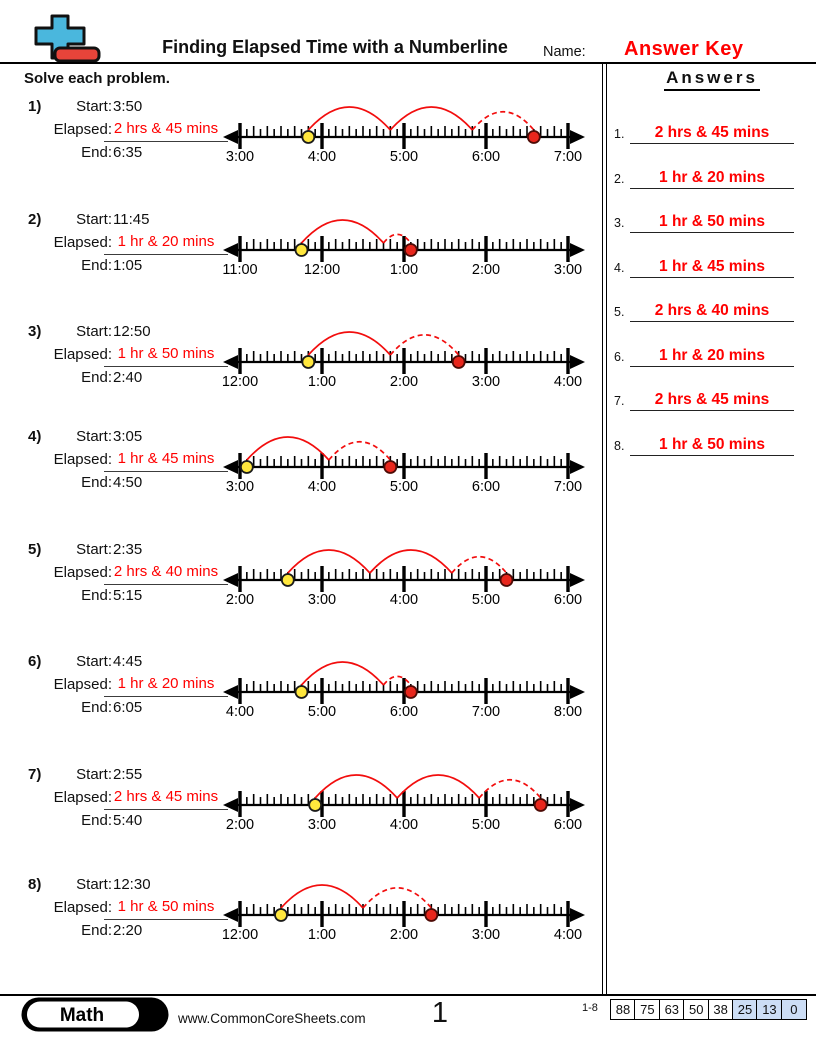  I want to click on answer-item: 4. 1 hr & 45 mins, so click(710, 265).